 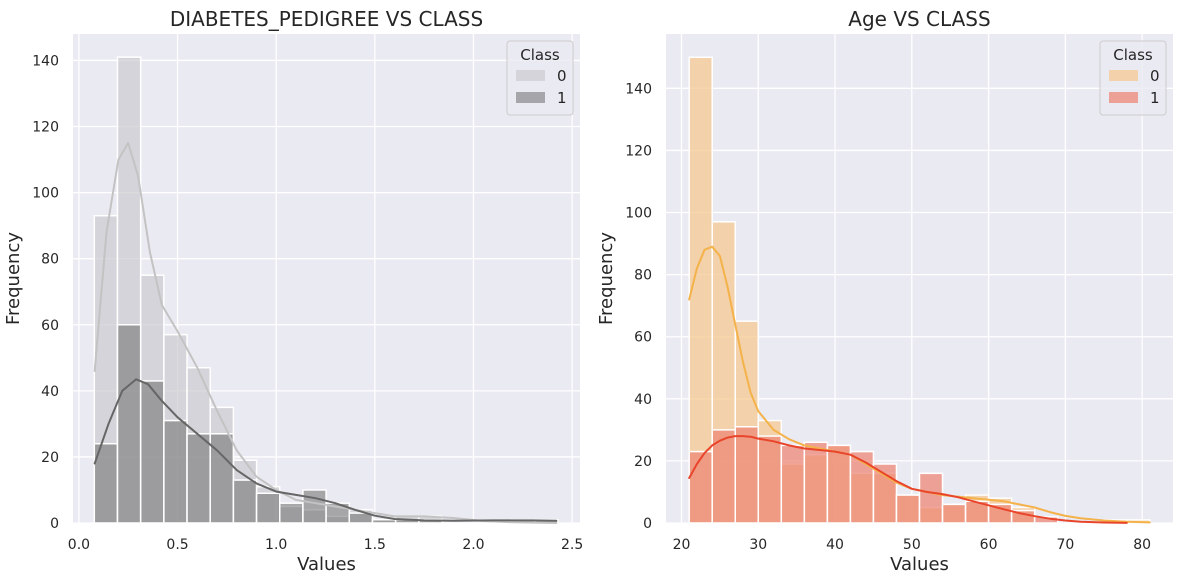 What do you see at coordinates (1142, 545) in the screenshot?
I see `x-tick-label: 80` at bounding box center [1142, 545].